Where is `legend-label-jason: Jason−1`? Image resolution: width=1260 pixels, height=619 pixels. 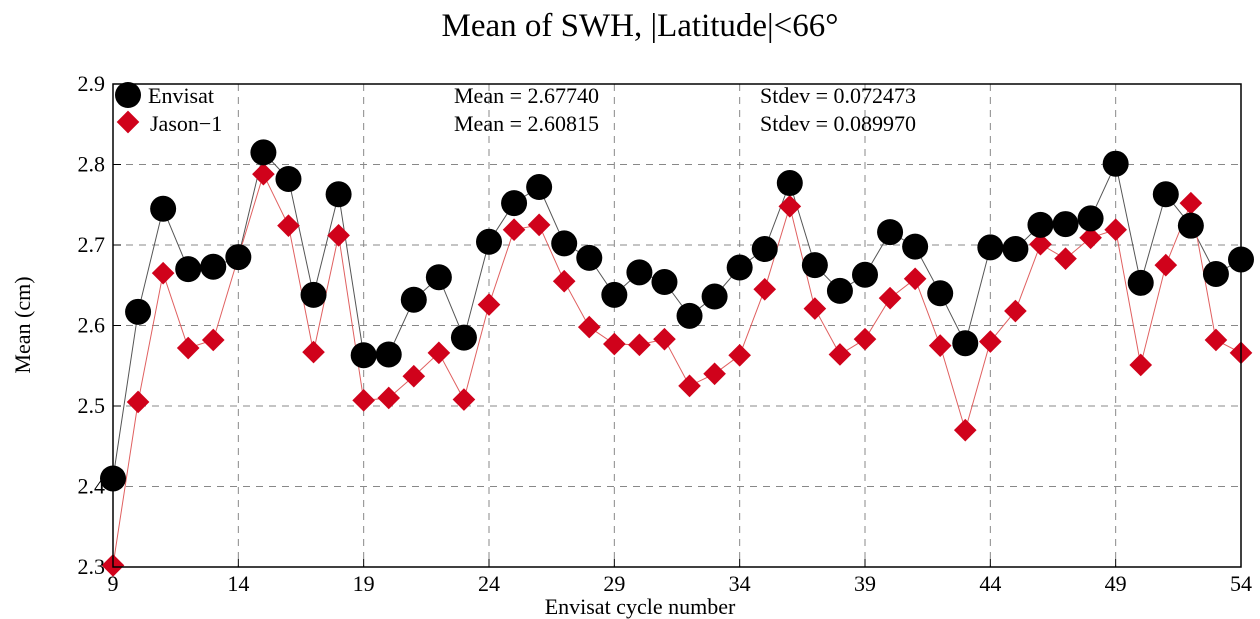 legend-label-jason: Jason−1 is located at coordinates (186, 123).